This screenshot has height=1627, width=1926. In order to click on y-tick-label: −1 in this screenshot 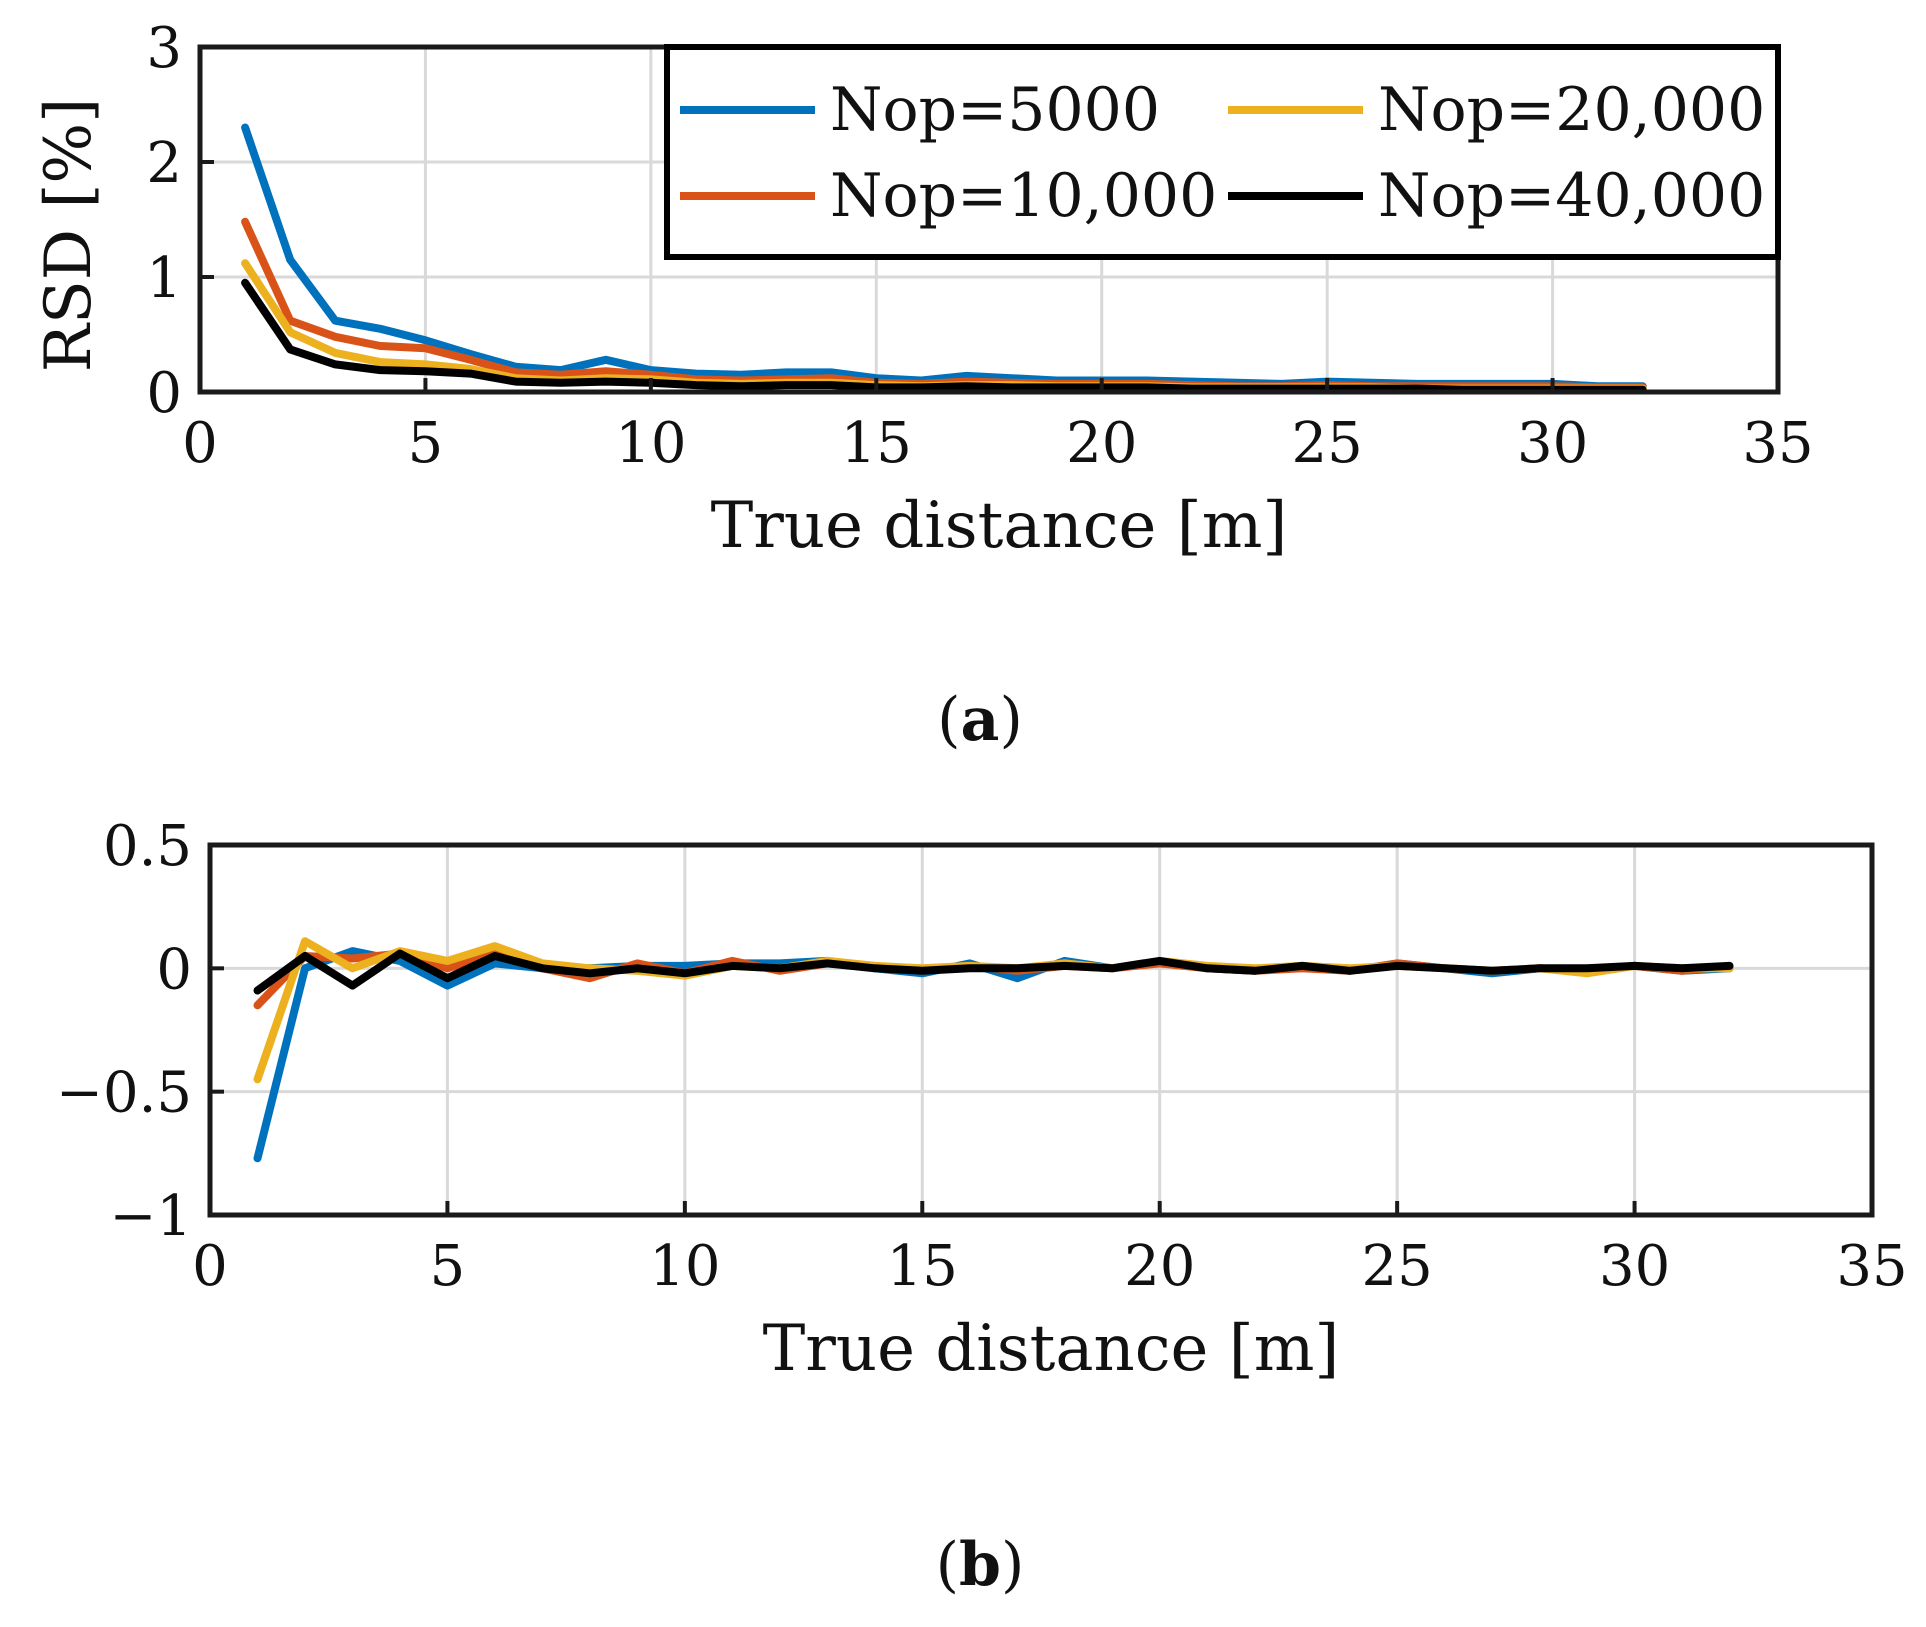, I will do `click(150, 1216)`.